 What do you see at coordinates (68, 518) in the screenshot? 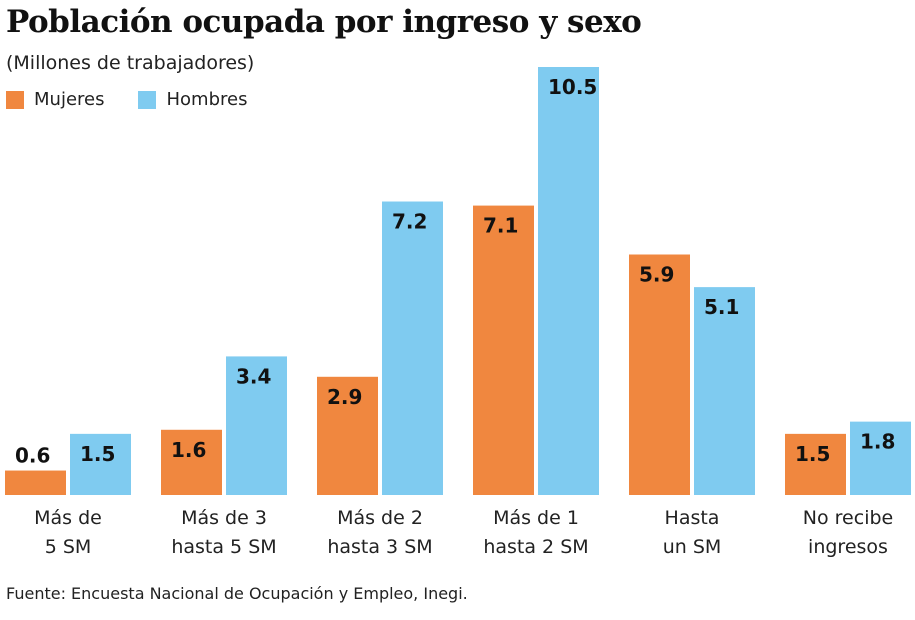
I see `category-label-0: Más de` at bounding box center [68, 518].